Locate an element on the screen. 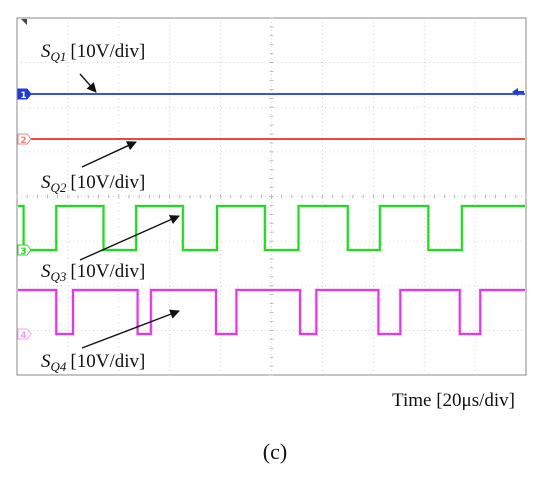 This screenshot has width=550, height=479. channel-marker-number: 2 is located at coordinates (23, 141).